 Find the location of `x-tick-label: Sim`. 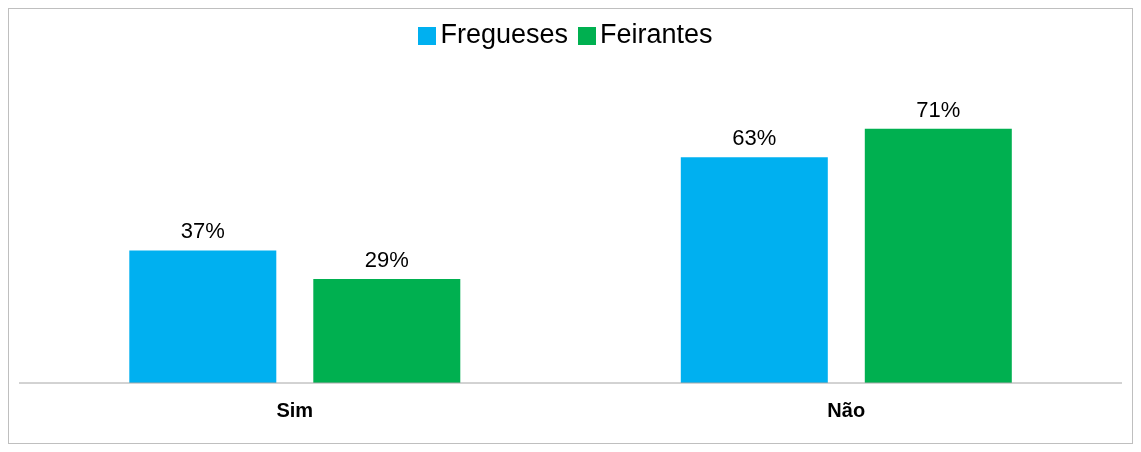

x-tick-label: Sim is located at coordinates (295, 410).